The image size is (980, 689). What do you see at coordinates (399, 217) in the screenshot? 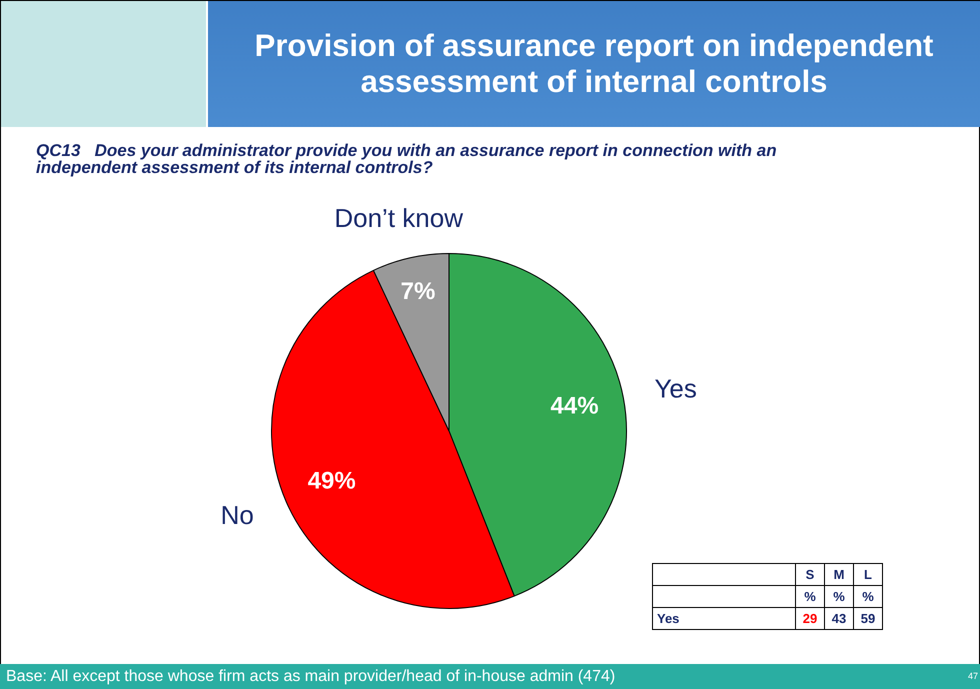
I see `slice-label: Don’t know` at bounding box center [399, 217].